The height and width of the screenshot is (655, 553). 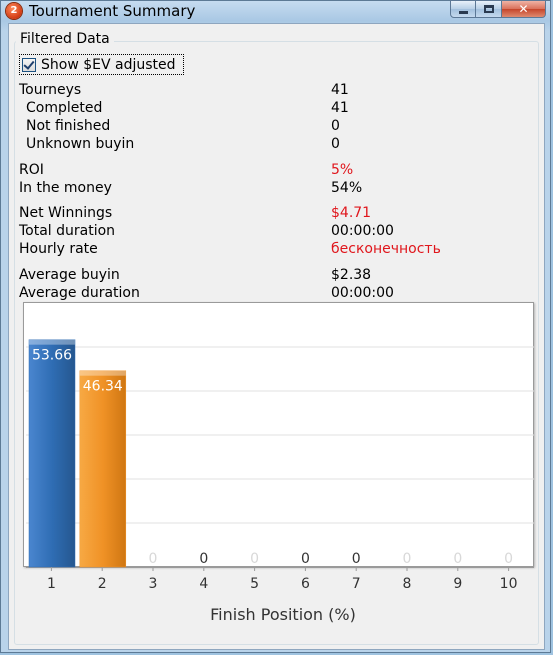 What do you see at coordinates (51, 584) in the screenshot?
I see `x-tick-label-1: 1` at bounding box center [51, 584].